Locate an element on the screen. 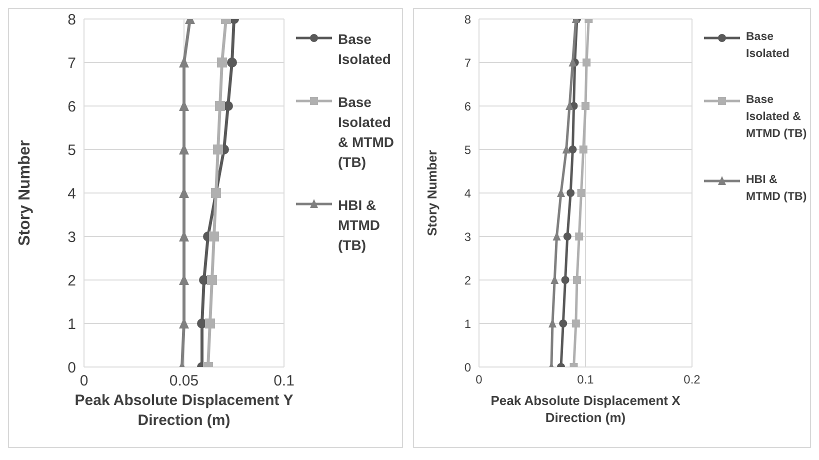 This screenshot has width=819, height=460. x-axis-title: Peak Absolute Displacement Y Direction (m) is located at coordinates (184, 410).